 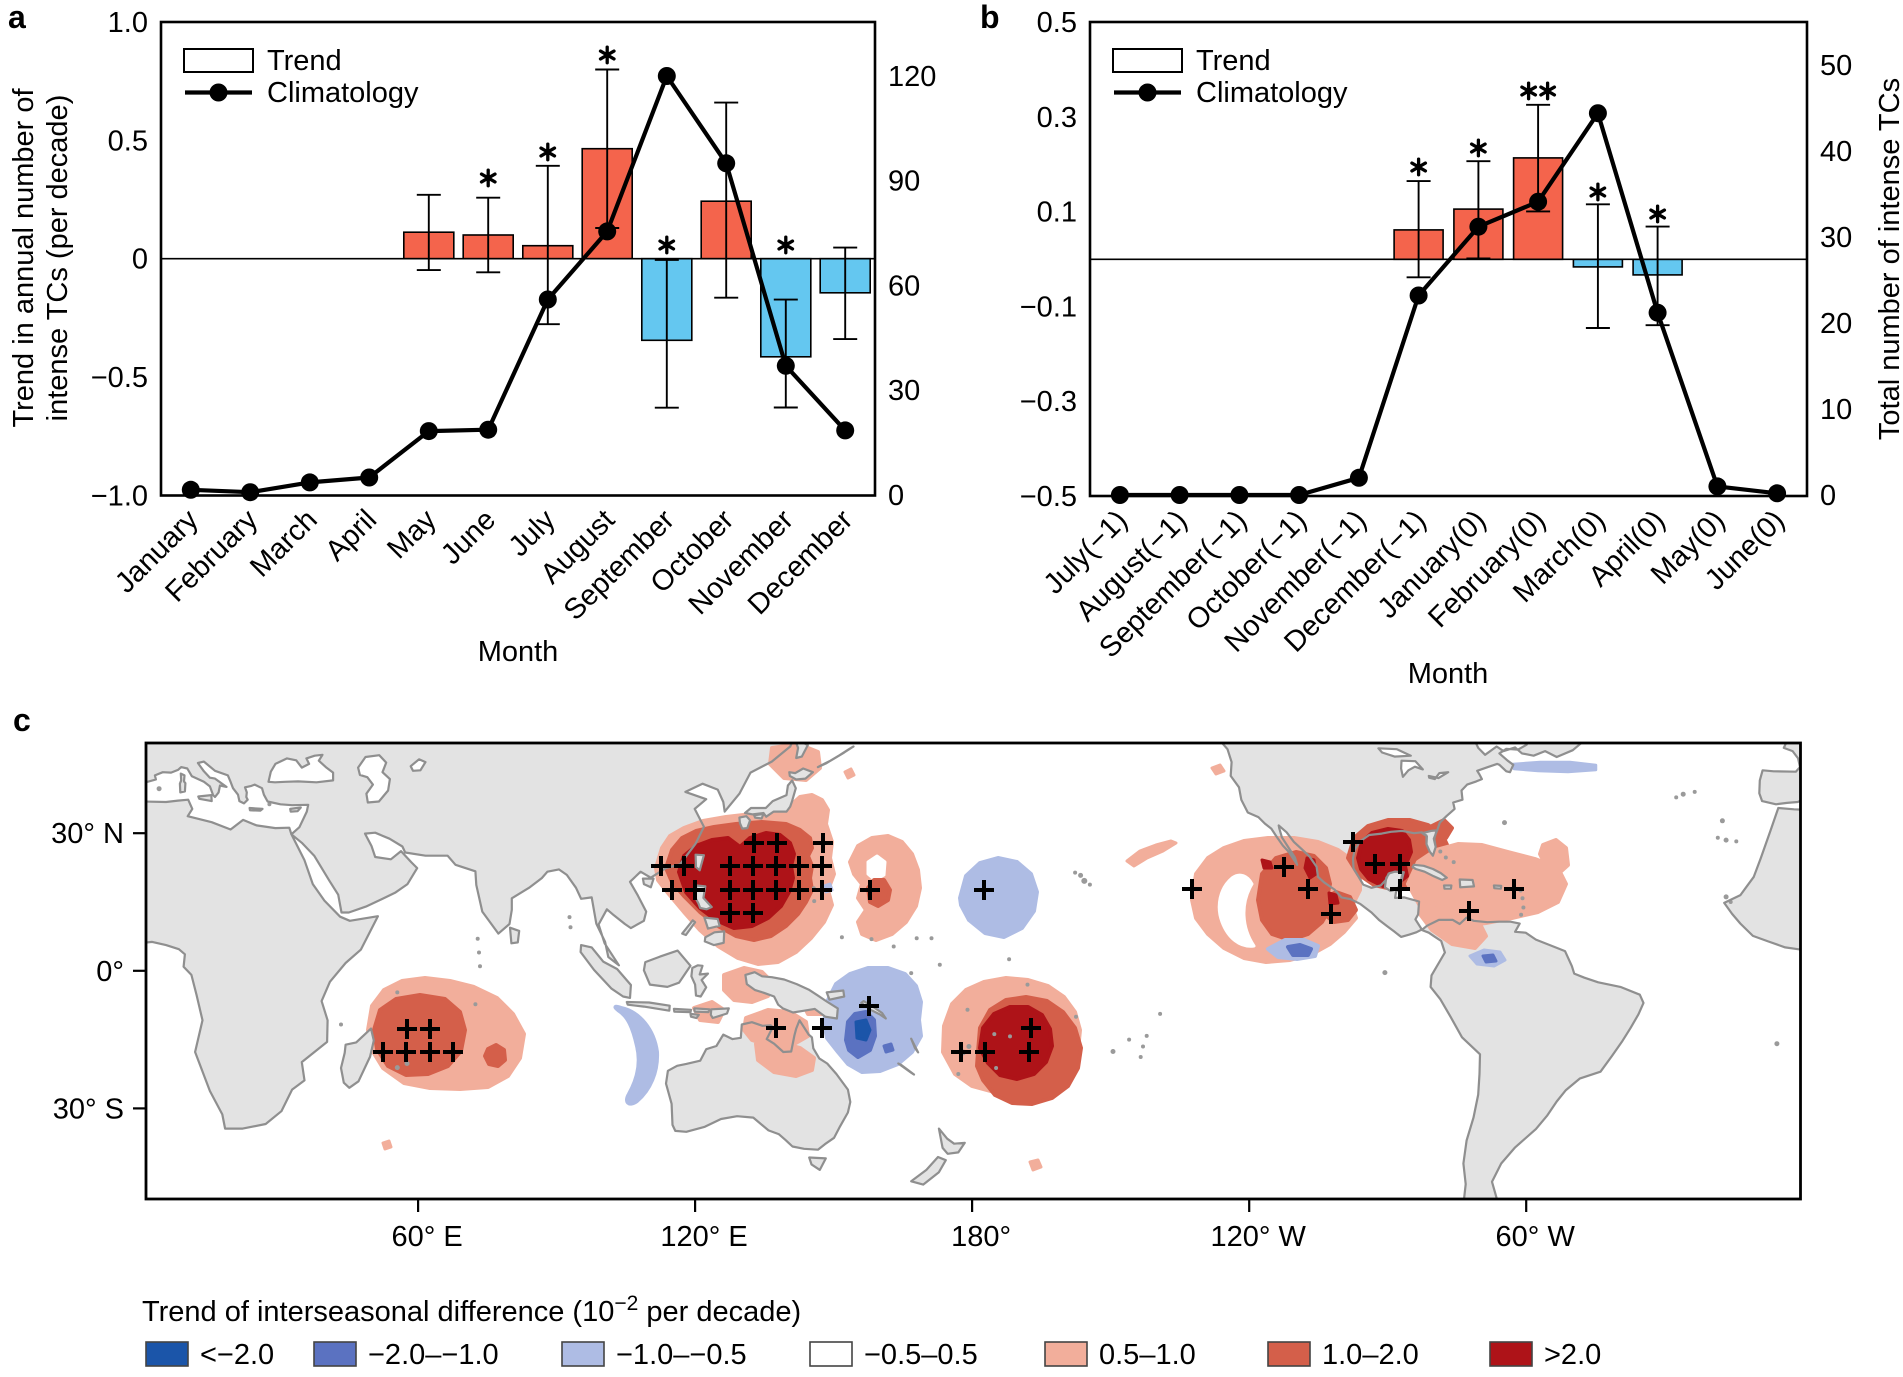 I want to click on svg-text: −1.0–−0.5, so click(x=681, y=1355).